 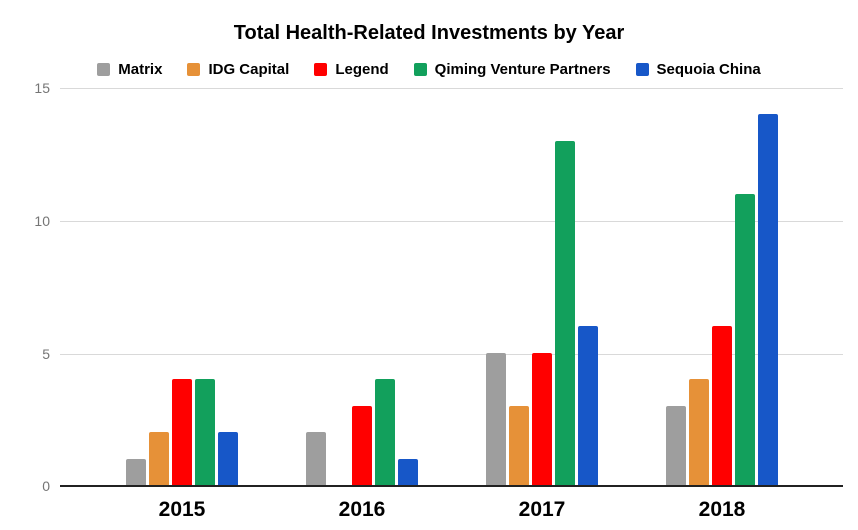 I want to click on legend-label-qiming-venture-partners: Qiming Venture Partners, so click(x=522, y=69).